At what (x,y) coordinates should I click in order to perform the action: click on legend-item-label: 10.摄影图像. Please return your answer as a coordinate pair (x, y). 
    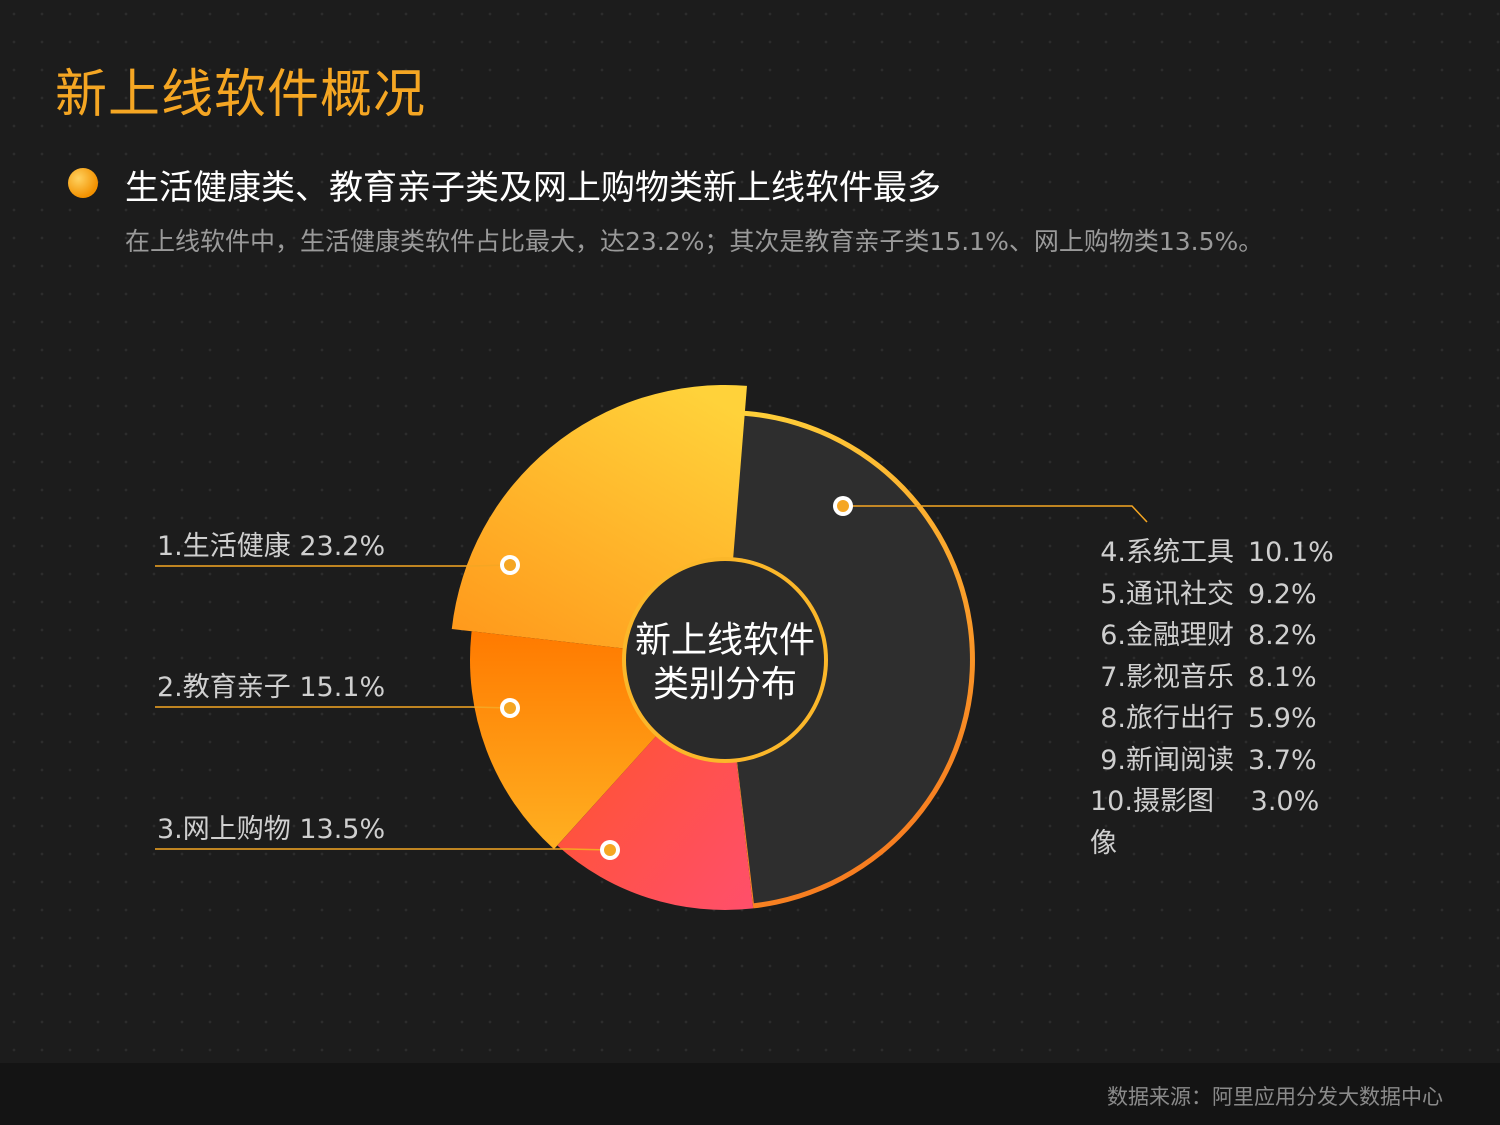
    Looking at the image, I should click on (1152, 822).